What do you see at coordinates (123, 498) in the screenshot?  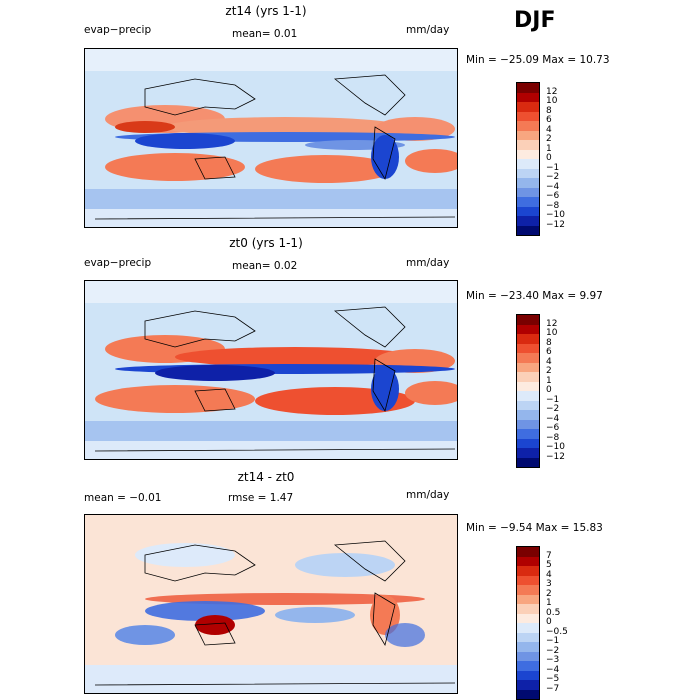 I see `panel-3-mean-label: mean = −0.01` at bounding box center [123, 498].